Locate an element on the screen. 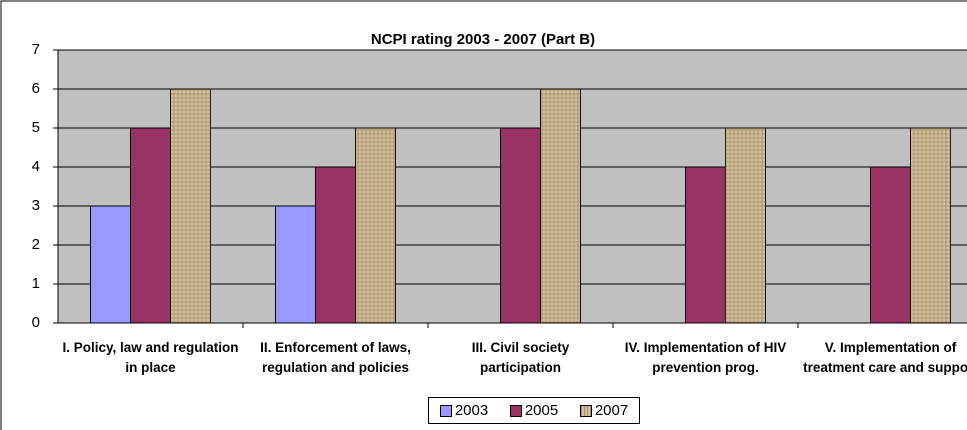  x-tick-label: I. Policy, law and regulation in place is located at coordinates (150, 357).